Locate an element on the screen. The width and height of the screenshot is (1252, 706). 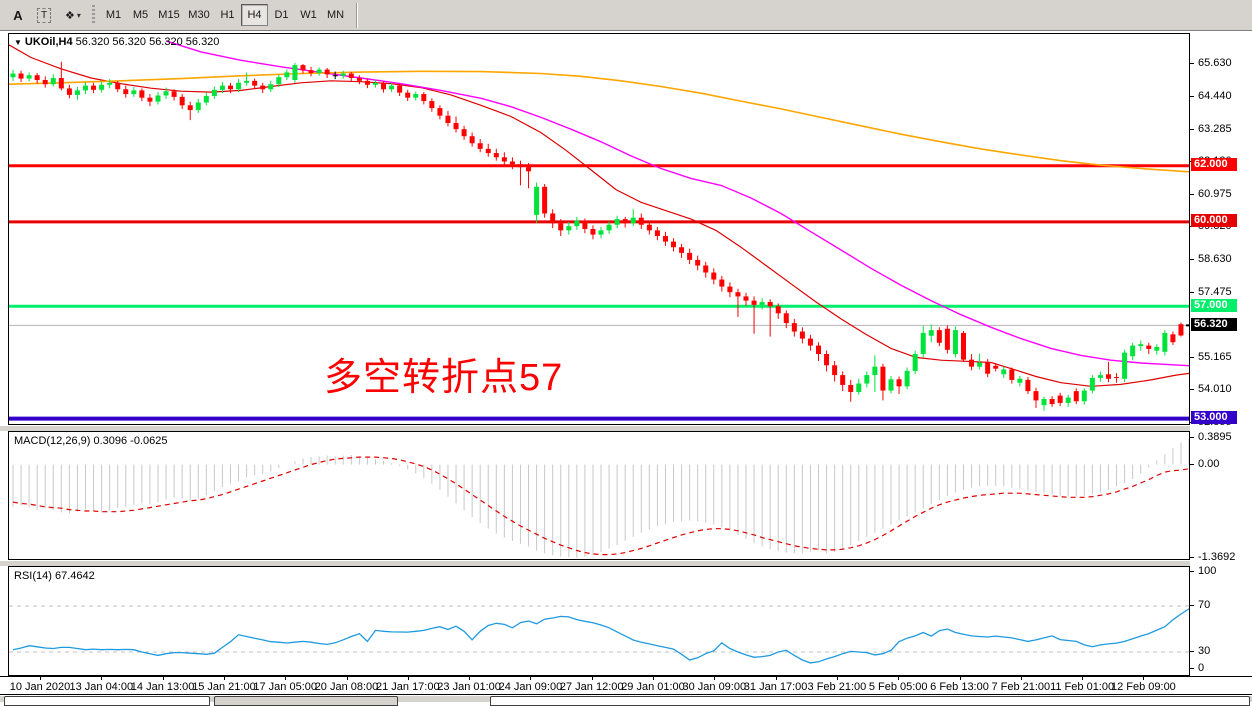
chart-ohlc-values: 56.320 56.320 56.320 56.320 is located at coordinates (147, 42).